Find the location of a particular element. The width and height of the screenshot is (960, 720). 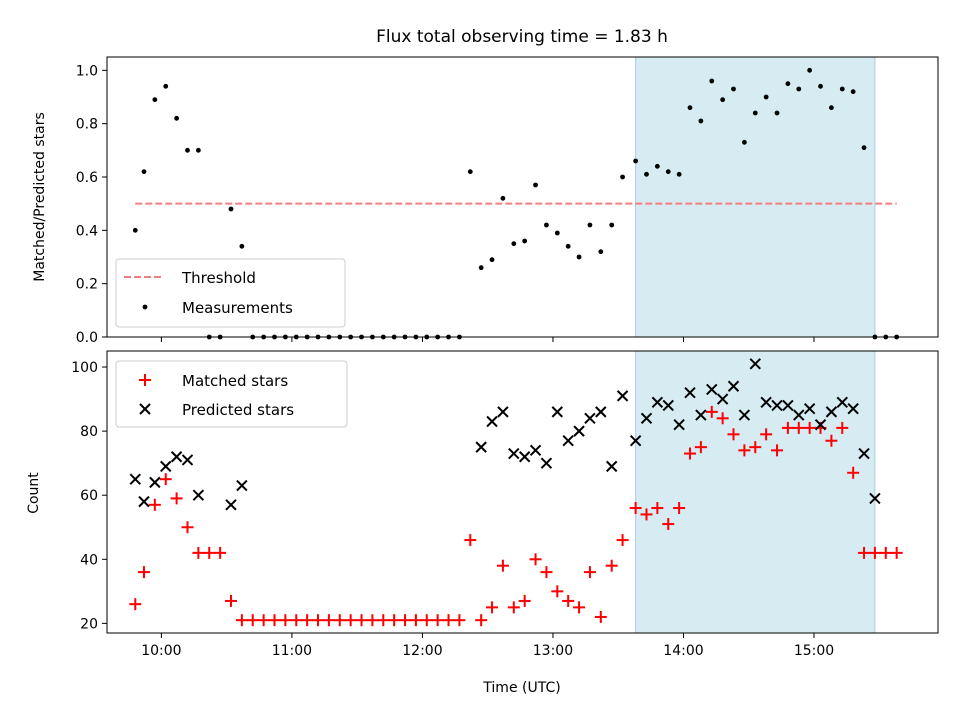

count-legend-box is located at coordinates (231, 394).